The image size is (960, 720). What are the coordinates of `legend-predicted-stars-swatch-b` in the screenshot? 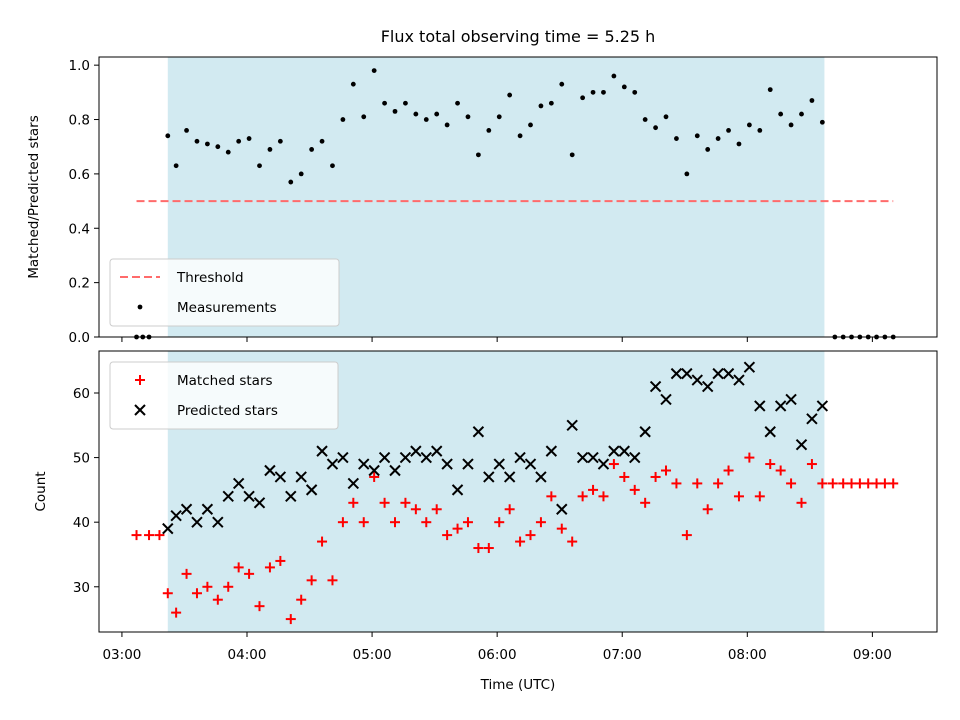 It's located at (140, 410).